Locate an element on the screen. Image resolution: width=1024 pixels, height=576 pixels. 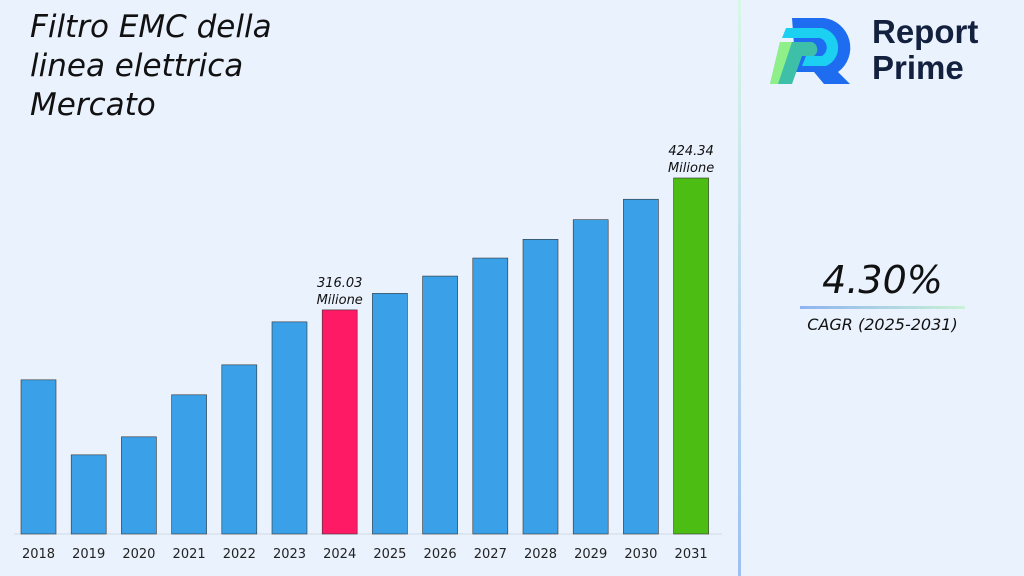
bar-2021 is located at coordinates (189, 464).